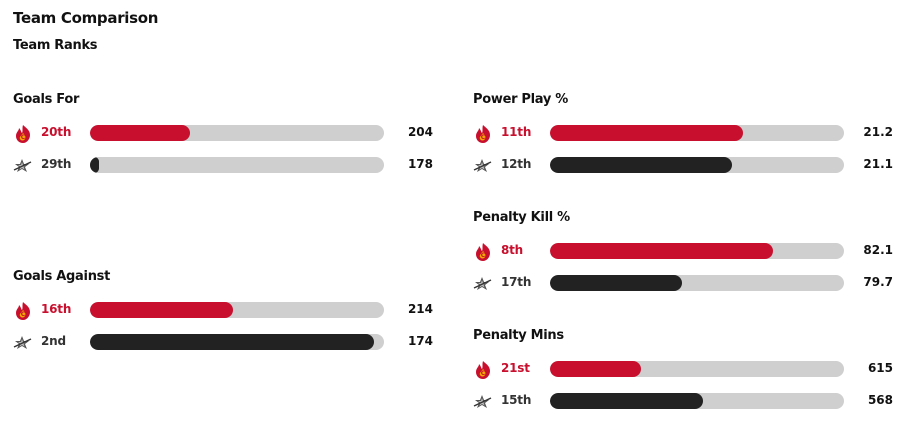 This screenshot has height=428, width=911. I want to click on team-rank: 29th, so click(56, 164).